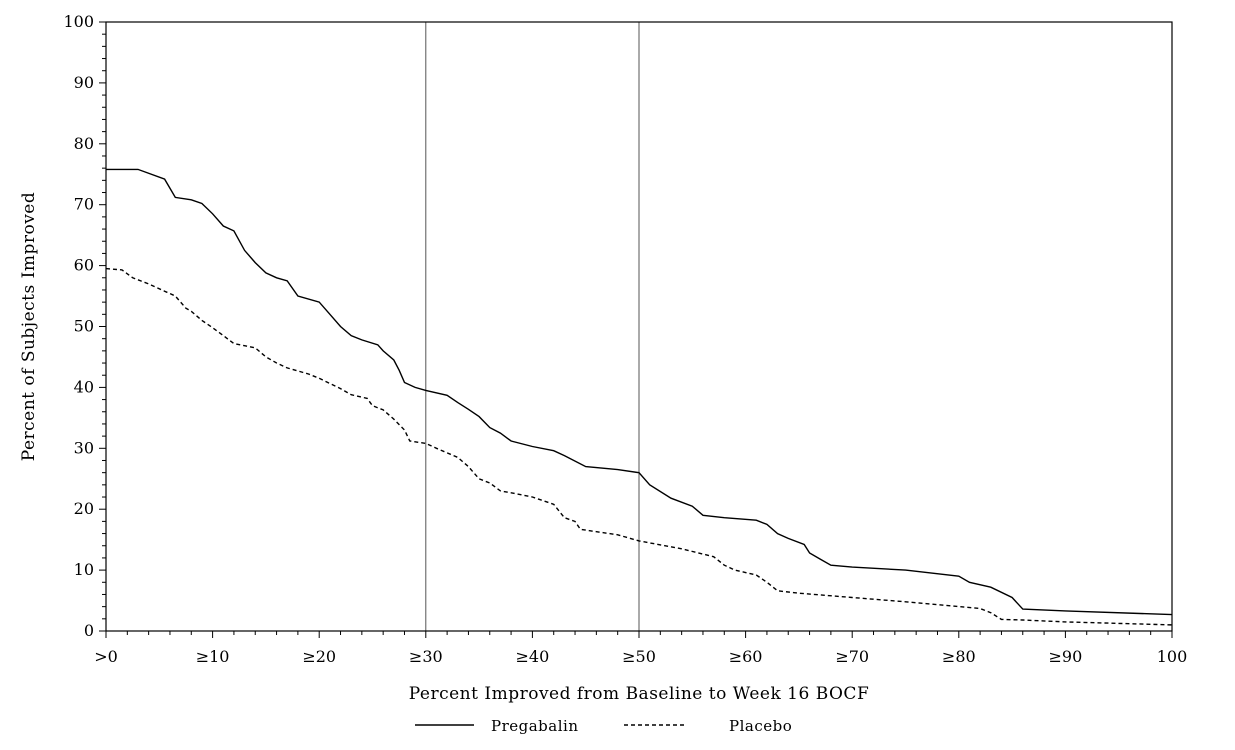 The image size is (1235, 750). Describe the element at coordinates (84, 569) in the screenshot. I see `y-tick-label: 10` at that location.